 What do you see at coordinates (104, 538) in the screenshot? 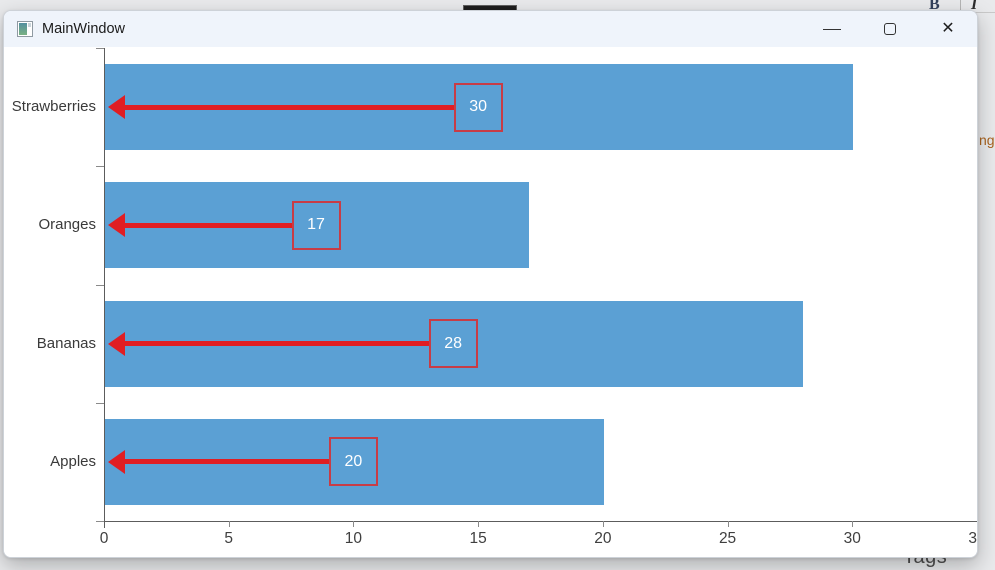
I see `x-tick-label: 0` at bounding box center [104, 538].